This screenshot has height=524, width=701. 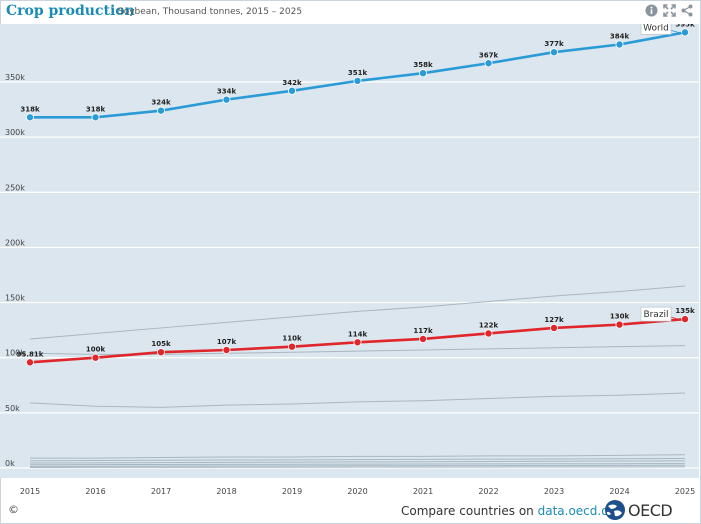 I want to click on y-tick-label: 200k, so click(x=15, y=242).